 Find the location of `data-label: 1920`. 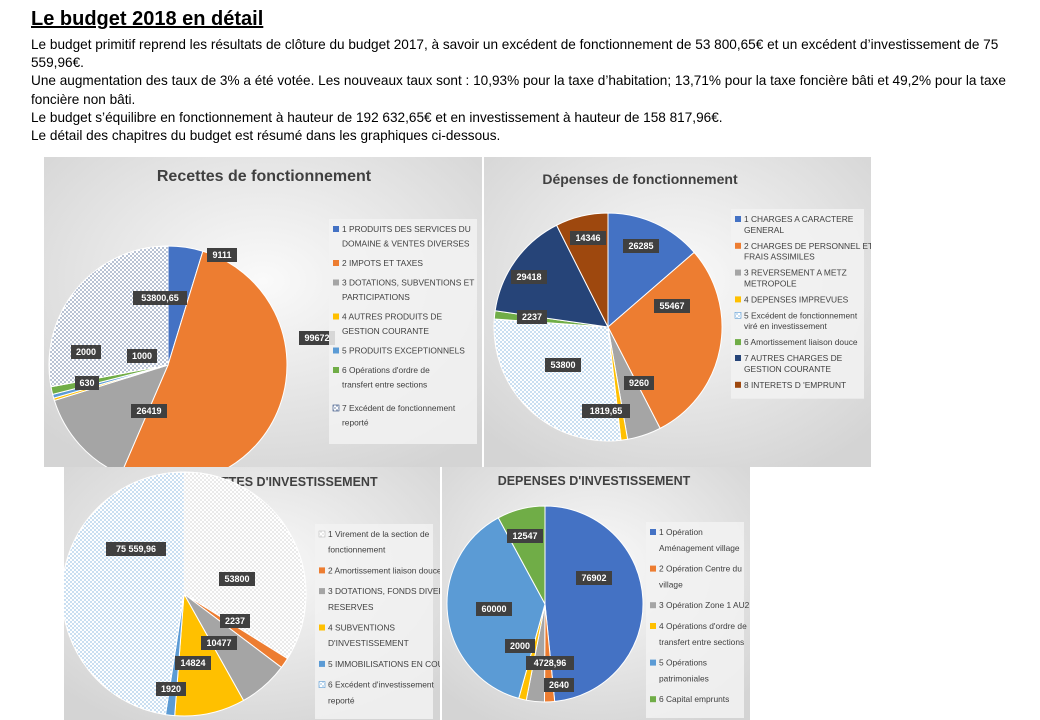

data-label: 1920 is located at coordinates (171, 689).